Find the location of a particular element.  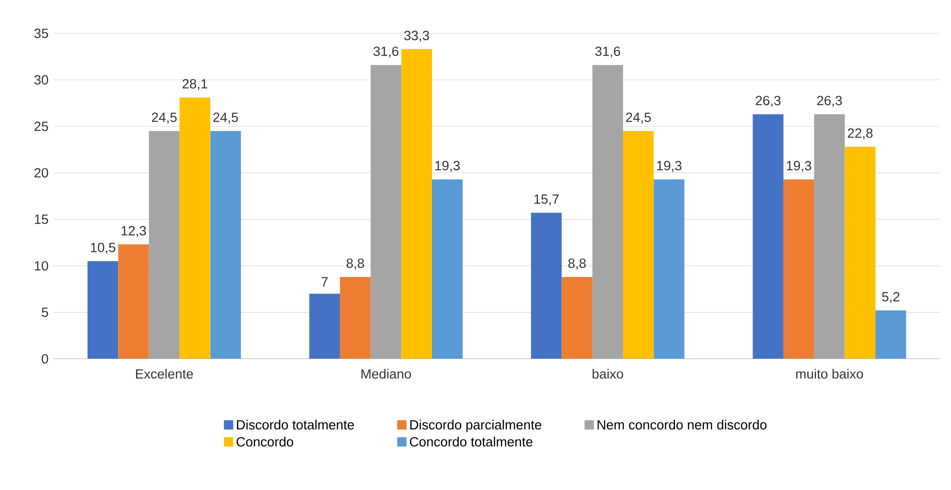

x-tick-label: Excelente is located at coordinates (164, 374).